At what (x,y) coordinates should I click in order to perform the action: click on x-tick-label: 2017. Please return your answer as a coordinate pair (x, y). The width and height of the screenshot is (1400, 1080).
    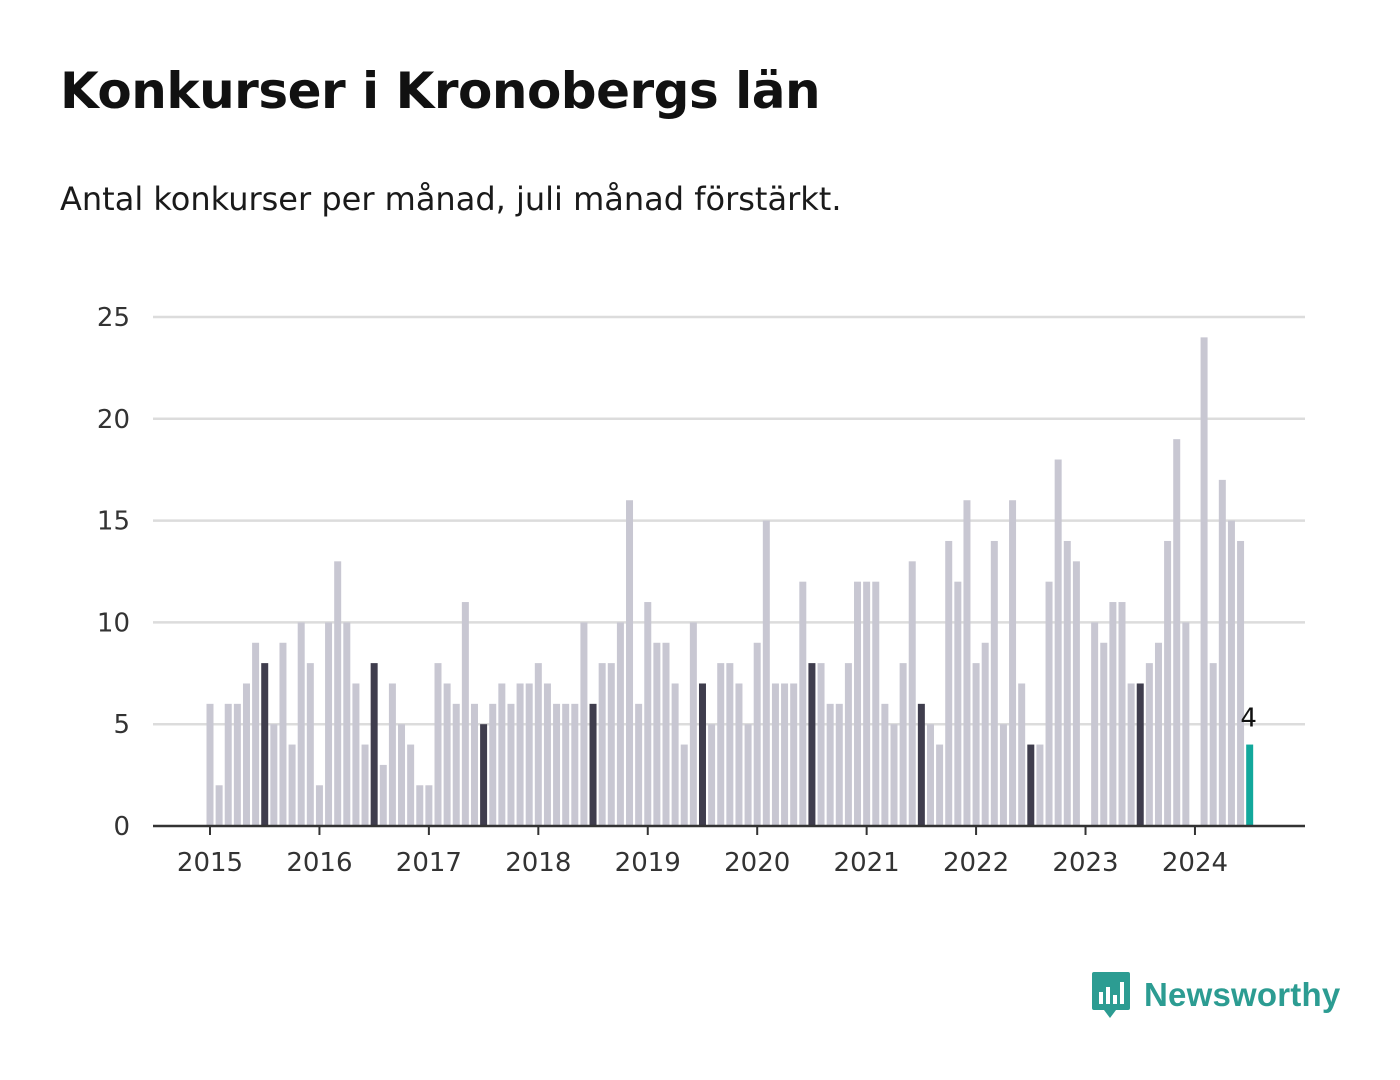
    Looking at the image, I should click on (429, 863).